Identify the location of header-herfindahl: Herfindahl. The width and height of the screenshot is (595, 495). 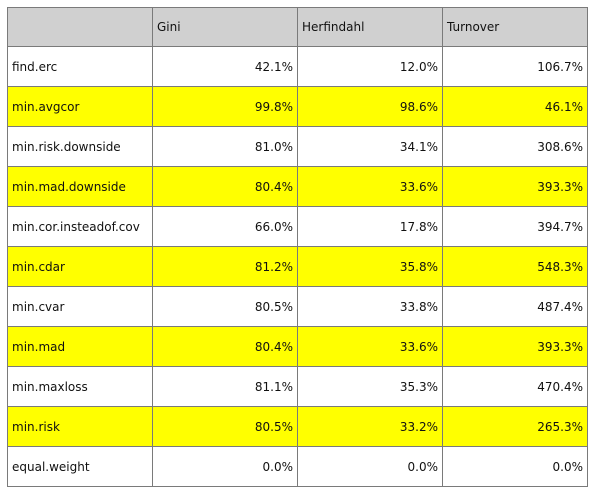
(370, 27).